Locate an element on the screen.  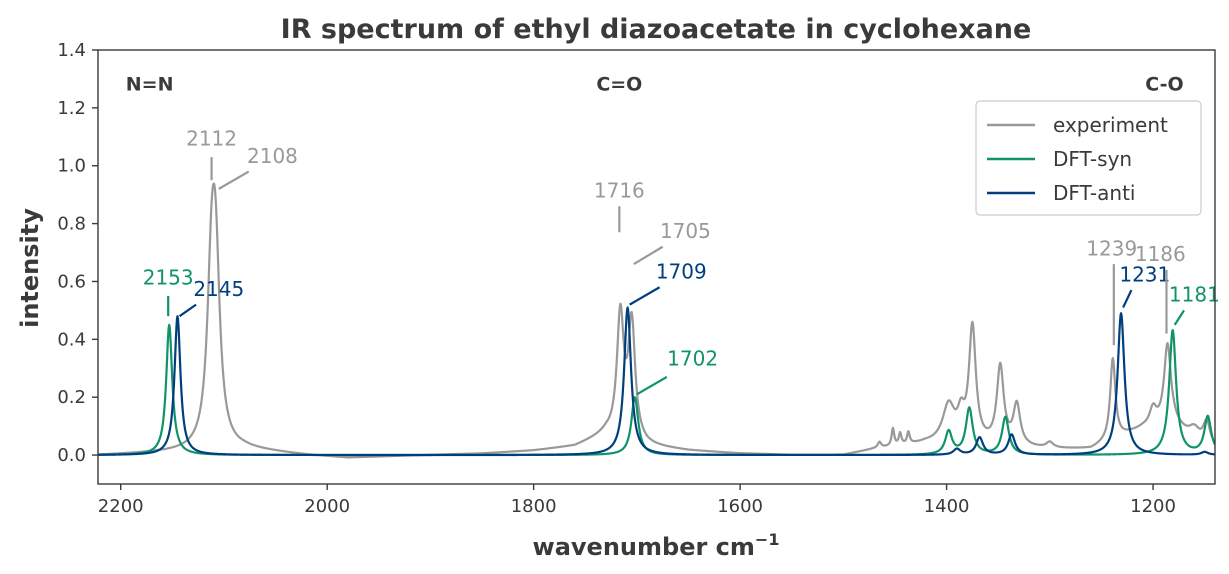
x-axis-label-text: wavenumber cm is located at coordinates (644, 547).